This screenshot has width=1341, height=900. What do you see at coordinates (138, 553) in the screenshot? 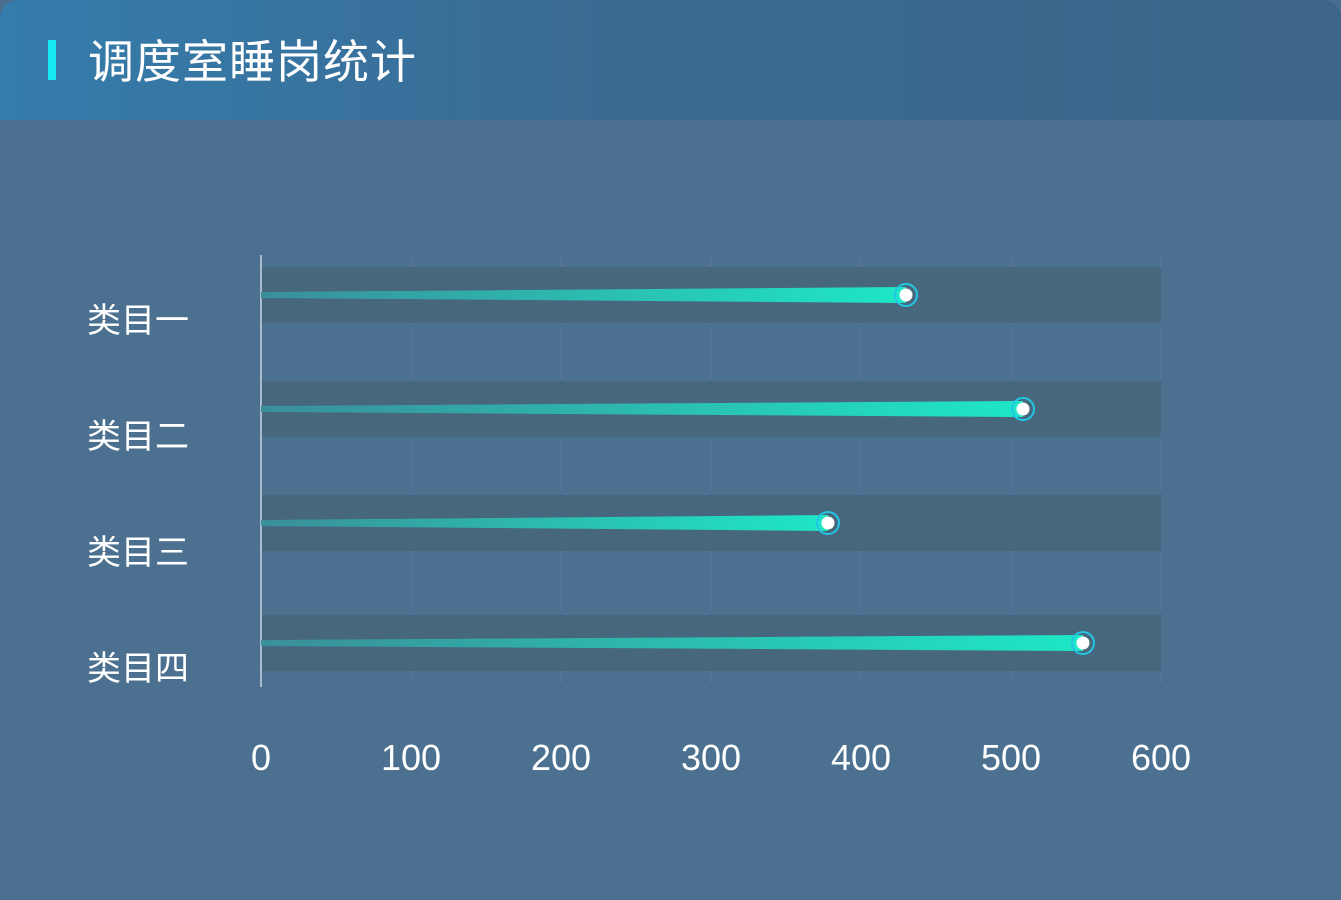
I see `category-label: 类目三` at bounding box center [138, 553].